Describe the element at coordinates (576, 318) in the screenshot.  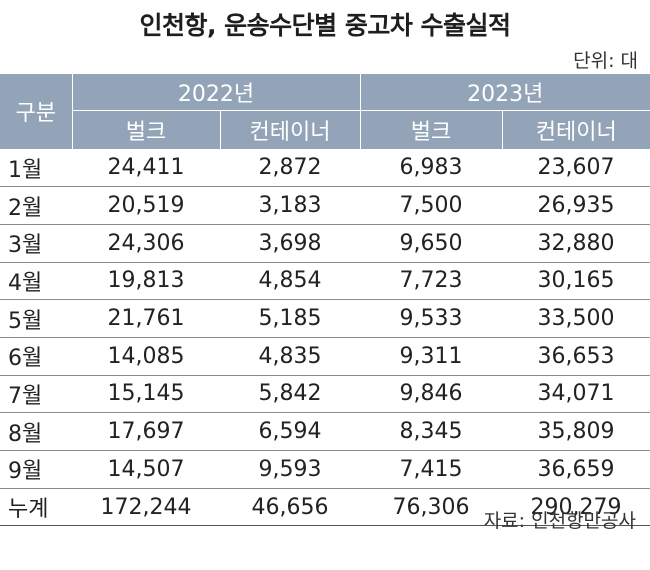
I see `table-cell: 33,500` at that location.